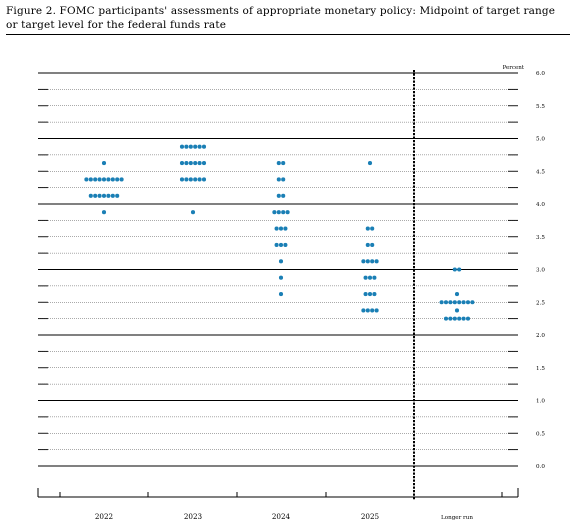 This screenshot has width=576, height=523. Describe the element at coordinates (540, 467) in the screenshot. I see `y-tick-label: 0.0` at that location.